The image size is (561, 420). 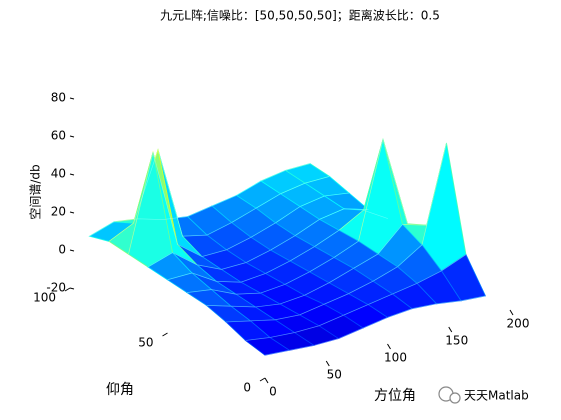 I want to click on z-tick-label: 80, so click(x=58, y=98).